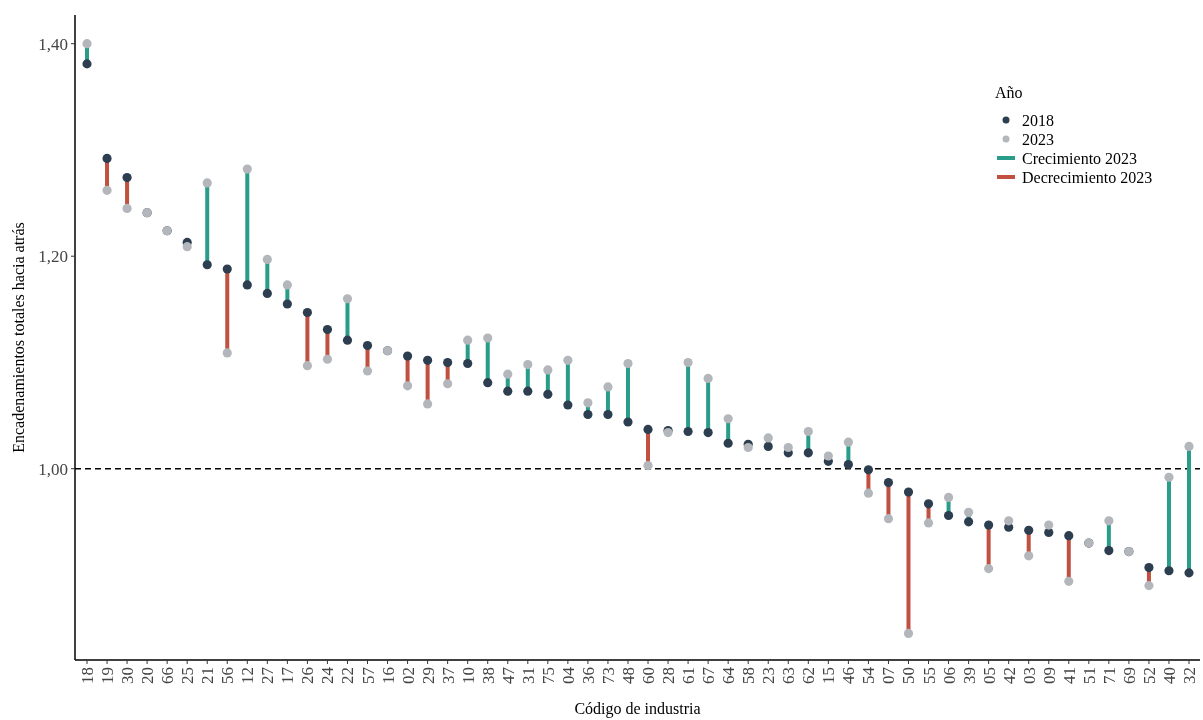 Image resolution: width=1203 pixels, height=720 pixels. What do you see at coordinates (368, 675) in the screenshot?
I see `x-tick-label: 57` at bounding box center [368, 675].